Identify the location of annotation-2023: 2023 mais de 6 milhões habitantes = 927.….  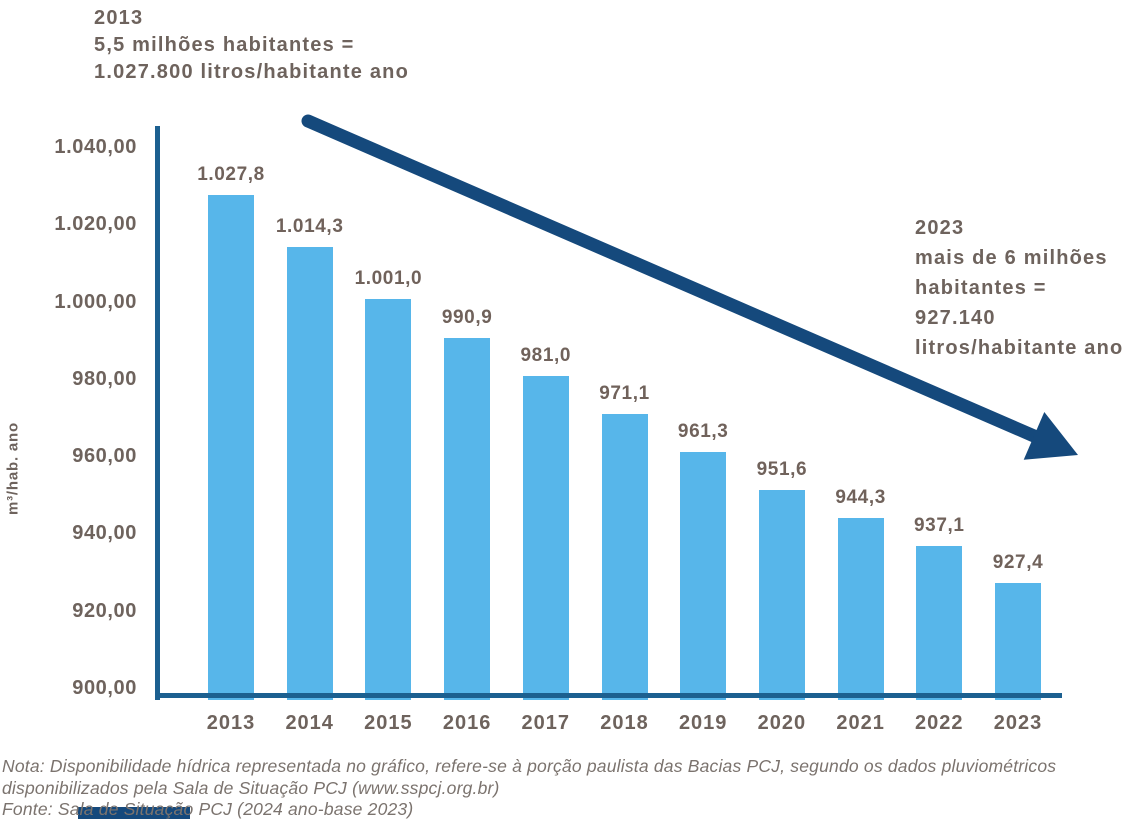
(1019, 288).